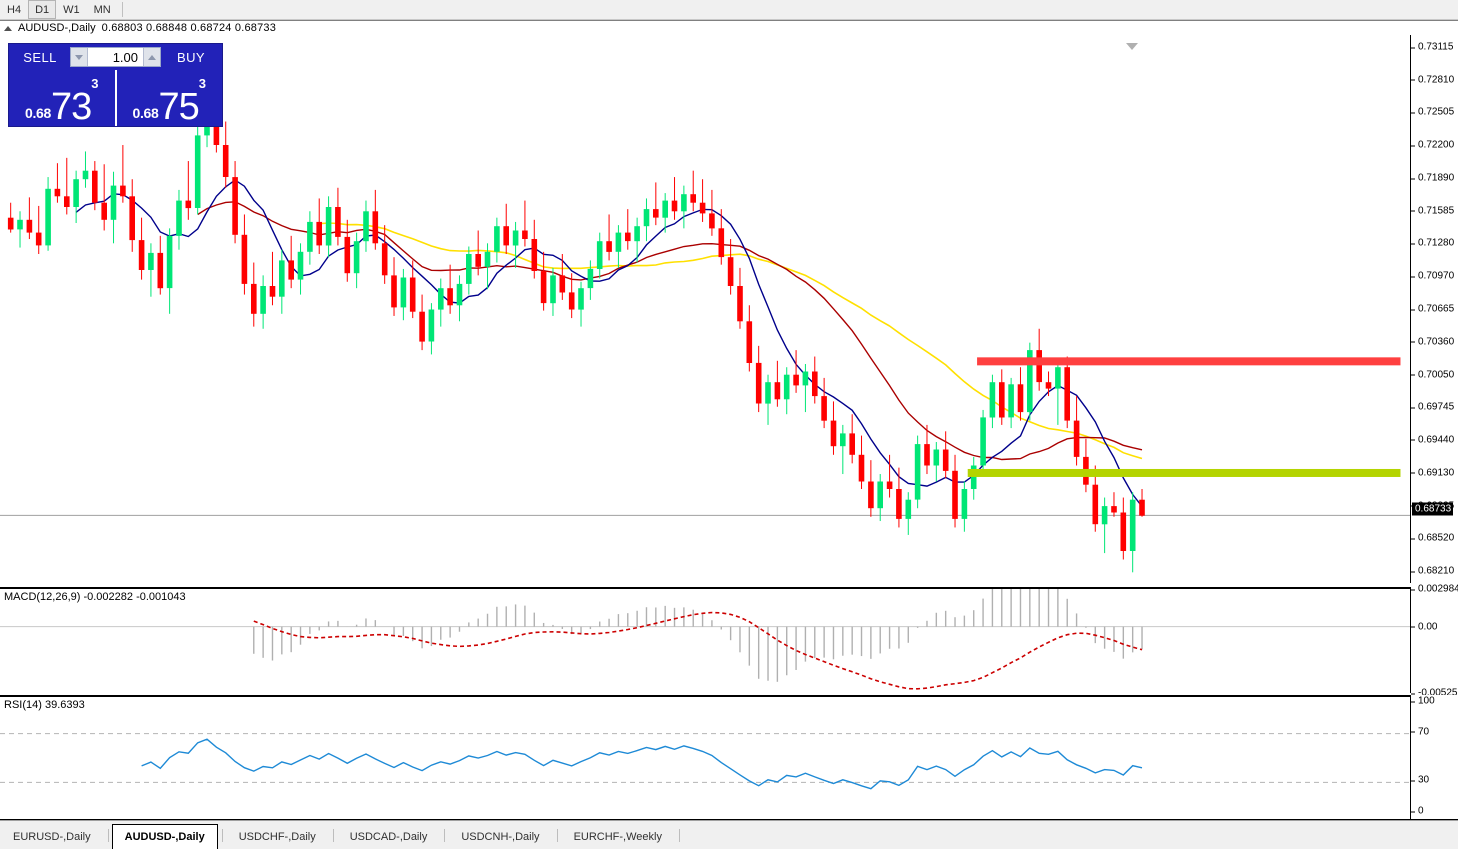 Image resolution: width=1458 pixels, height=849 pixels. I want to click on macd-chart, so click(705, 639).